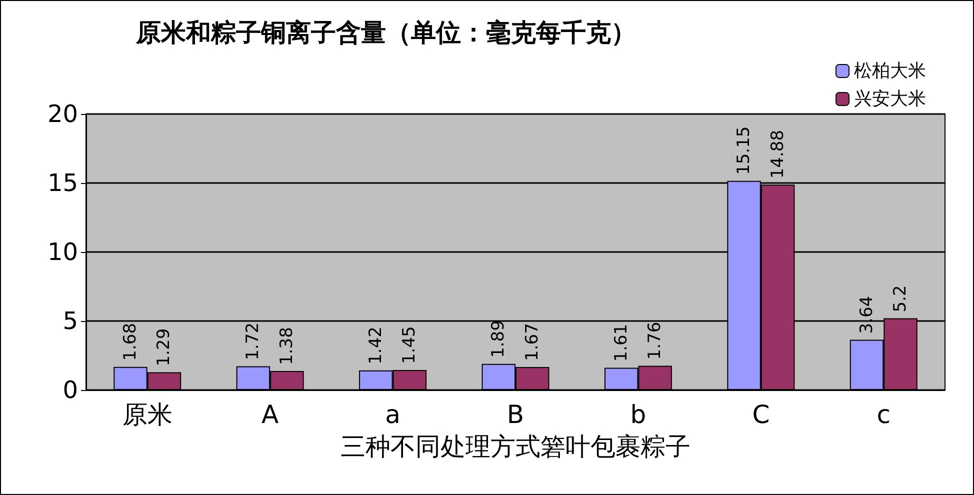  Describe the element at coordinates (532, 342) in the screenshot. I see `data-label: 1.67` at that location.